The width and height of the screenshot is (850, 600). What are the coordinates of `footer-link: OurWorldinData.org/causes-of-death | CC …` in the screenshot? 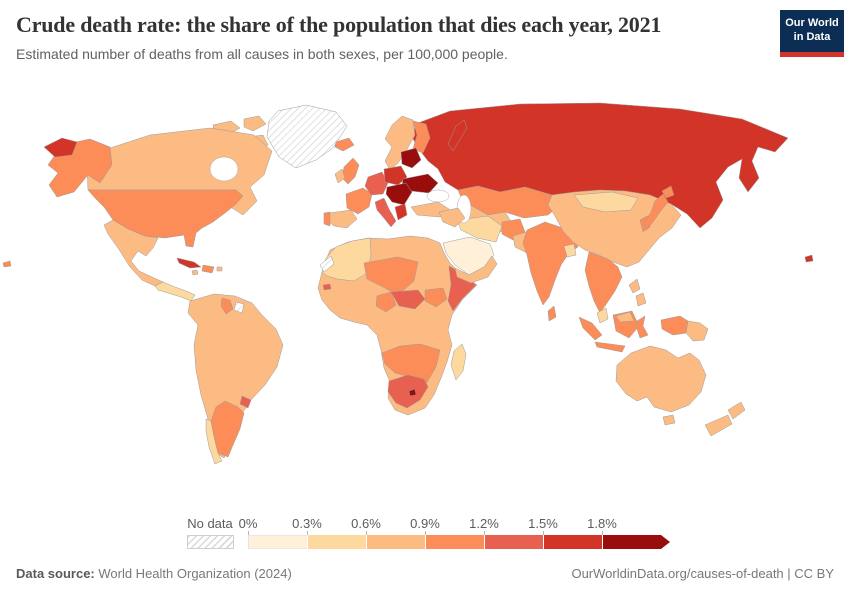 It's located at (702, 573).